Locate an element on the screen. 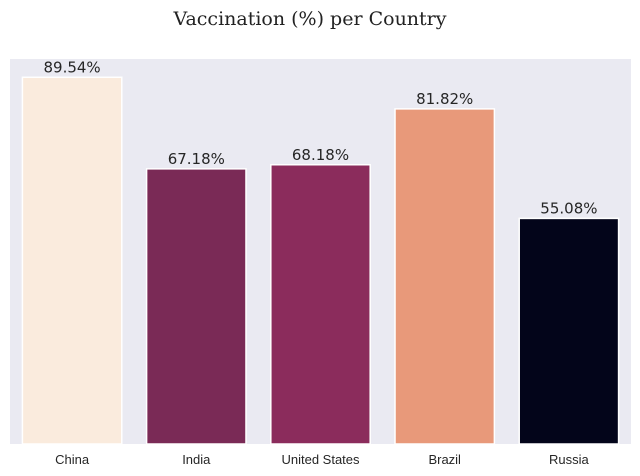 The width and height of the screenshot is (640, 476). bar-russia is located at coordinates (569, 331).